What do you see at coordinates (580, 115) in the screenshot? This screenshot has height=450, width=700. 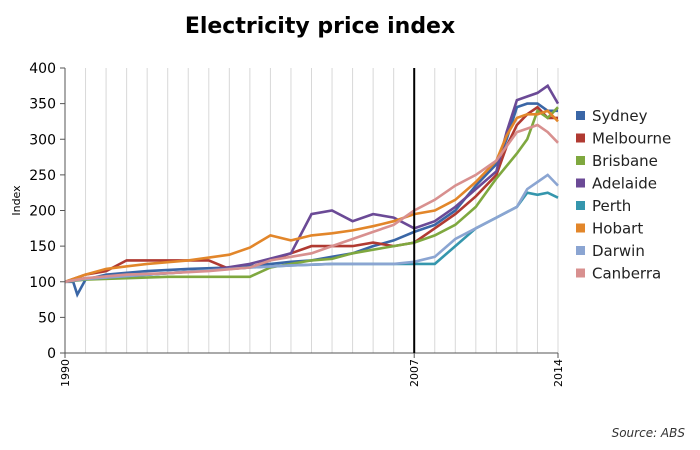 I see `legend-swatch-sydney` at bounding box center [580, 115].